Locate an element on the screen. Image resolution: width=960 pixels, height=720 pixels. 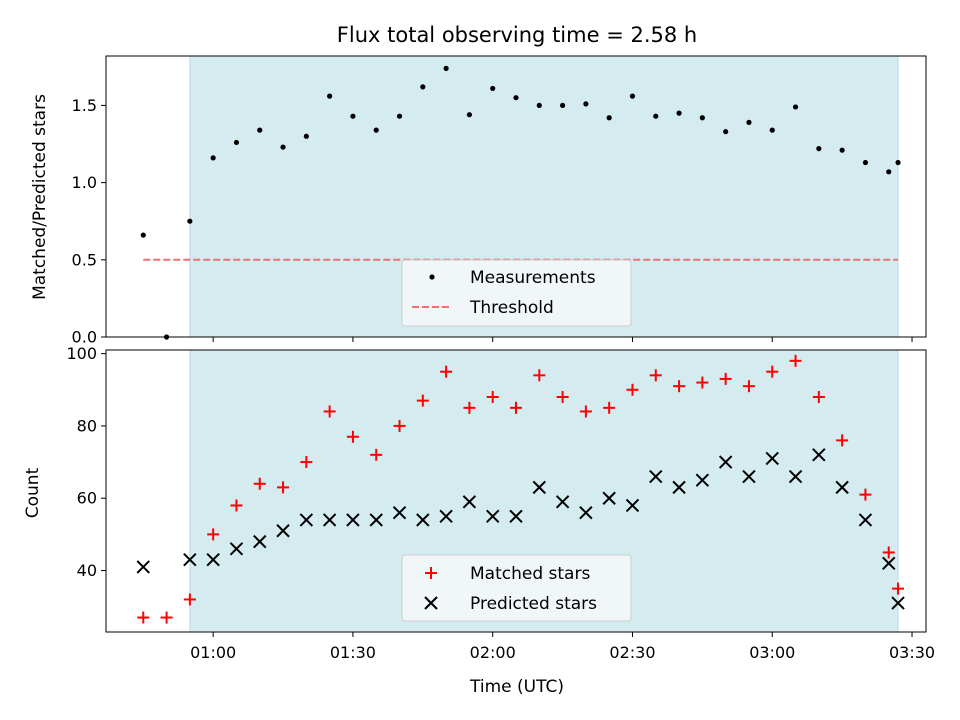
bottom-legend-box is located at coordinates (516, 588).